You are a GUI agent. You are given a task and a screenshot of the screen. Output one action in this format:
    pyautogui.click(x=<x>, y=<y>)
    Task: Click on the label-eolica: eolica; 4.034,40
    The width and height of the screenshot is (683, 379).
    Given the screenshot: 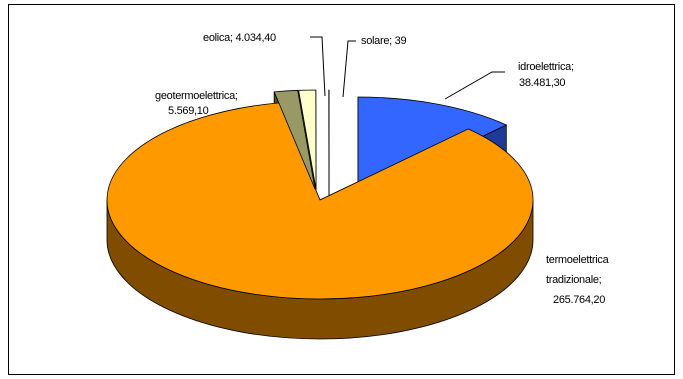 What is the action you would take?
    pyautogui.click(x=239, y=38)
    